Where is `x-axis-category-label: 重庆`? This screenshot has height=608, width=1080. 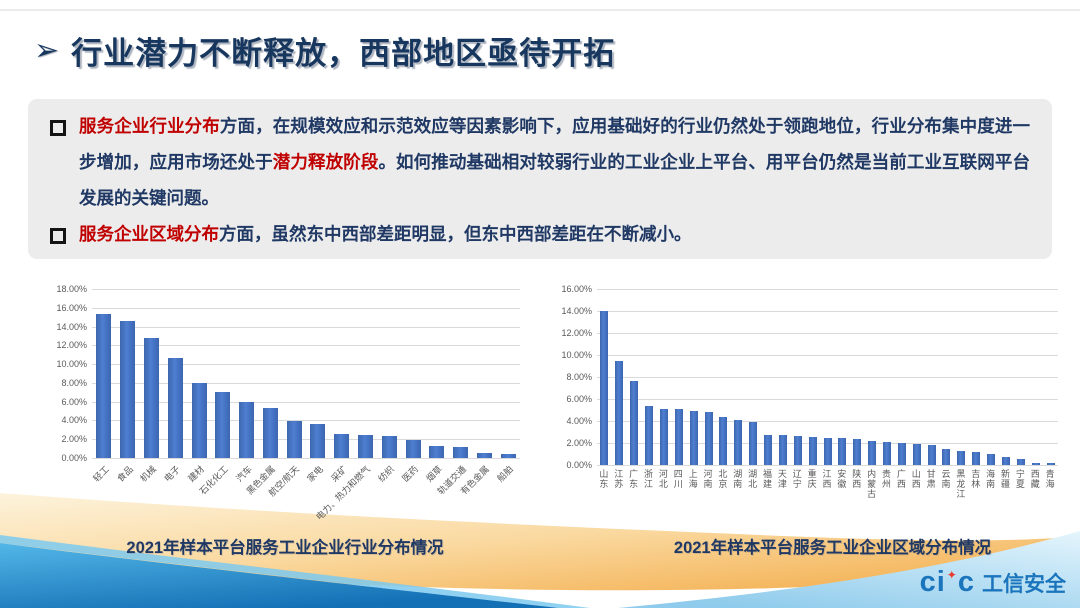 x-axis-category-label: 重庆 is located at coordinates (811, 479).